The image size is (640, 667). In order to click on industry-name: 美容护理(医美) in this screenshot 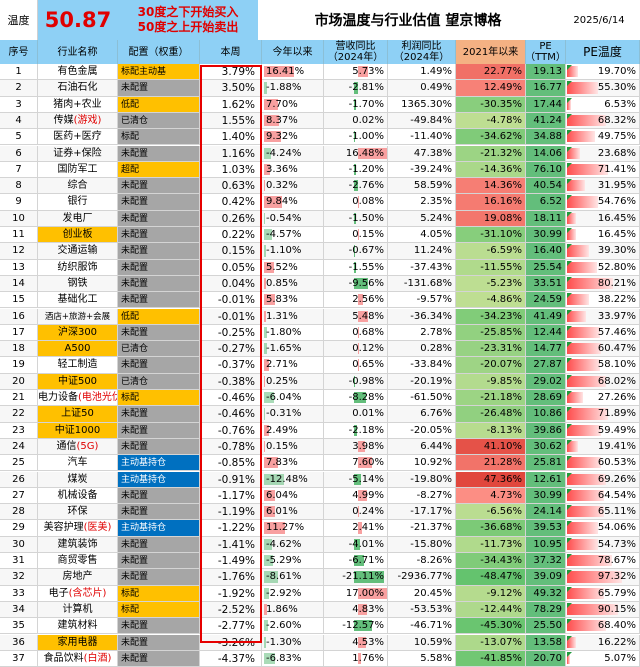, I will do `click(78, 528)`.